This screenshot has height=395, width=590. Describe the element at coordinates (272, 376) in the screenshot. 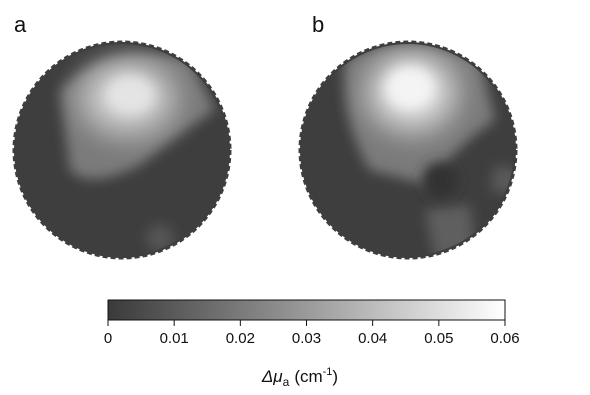

I see `symbol: Δμ` at that location.